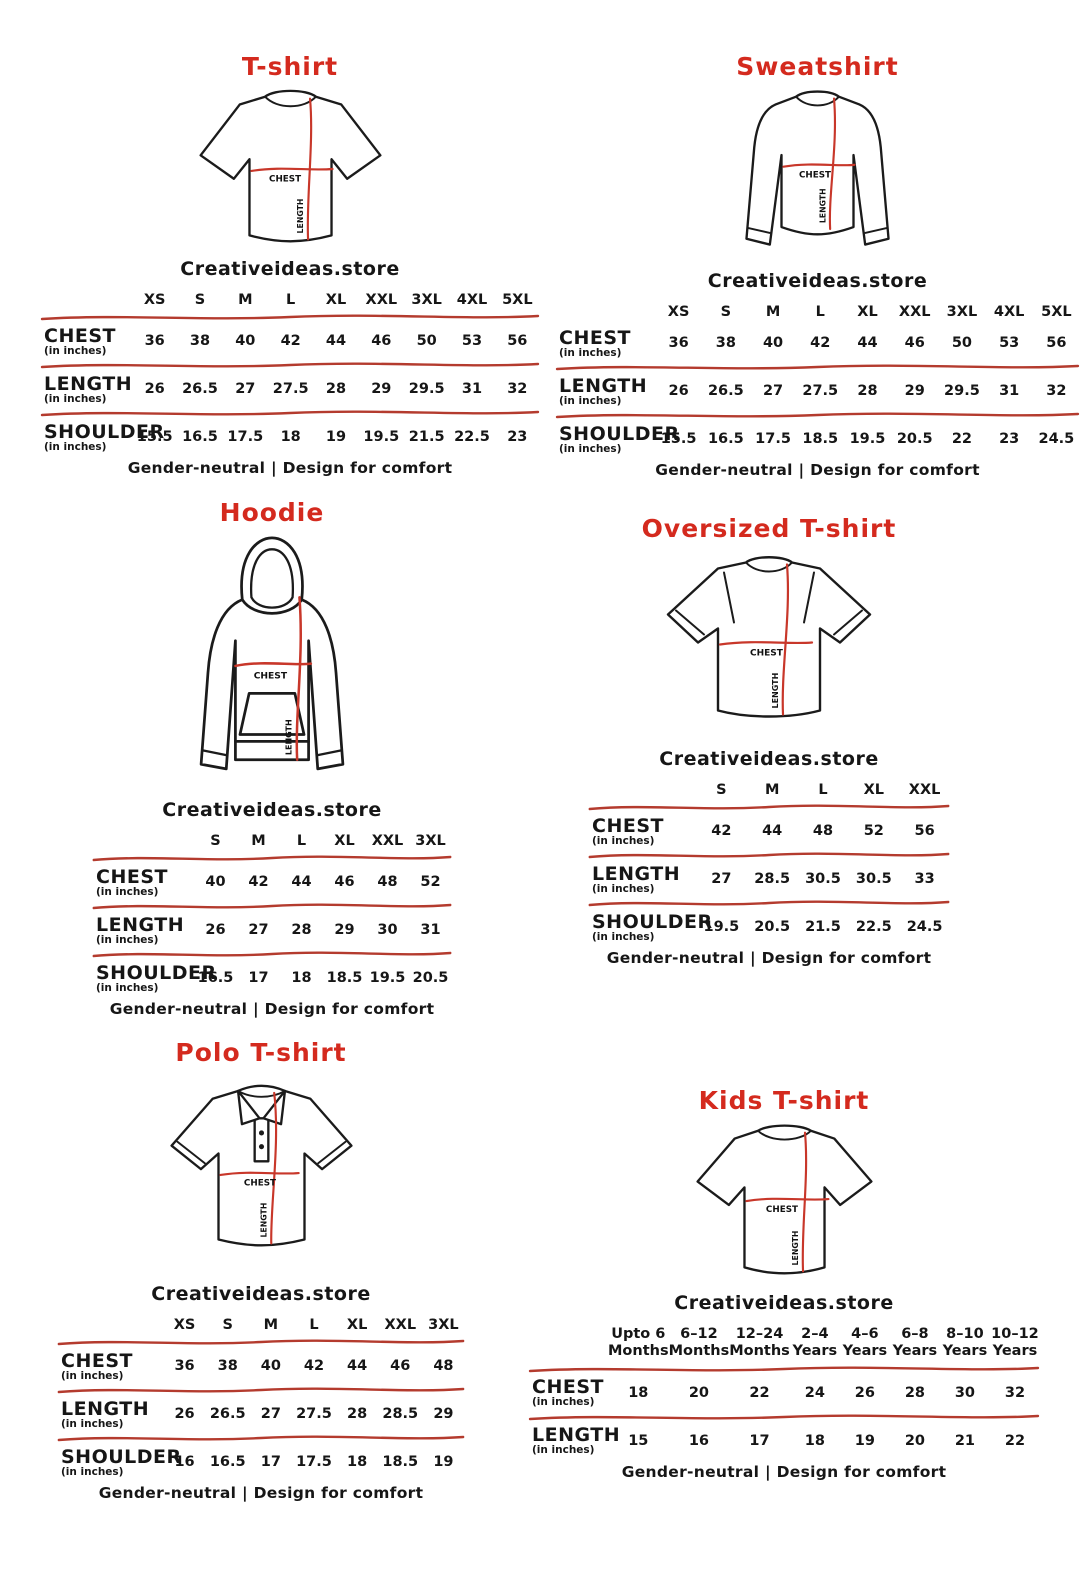 This screenshot has height=1571, width=1080. What do you see at coordinates (773, 343) in the screenshot?
I see `measure-value: 40` at bounding box center [773, 343].